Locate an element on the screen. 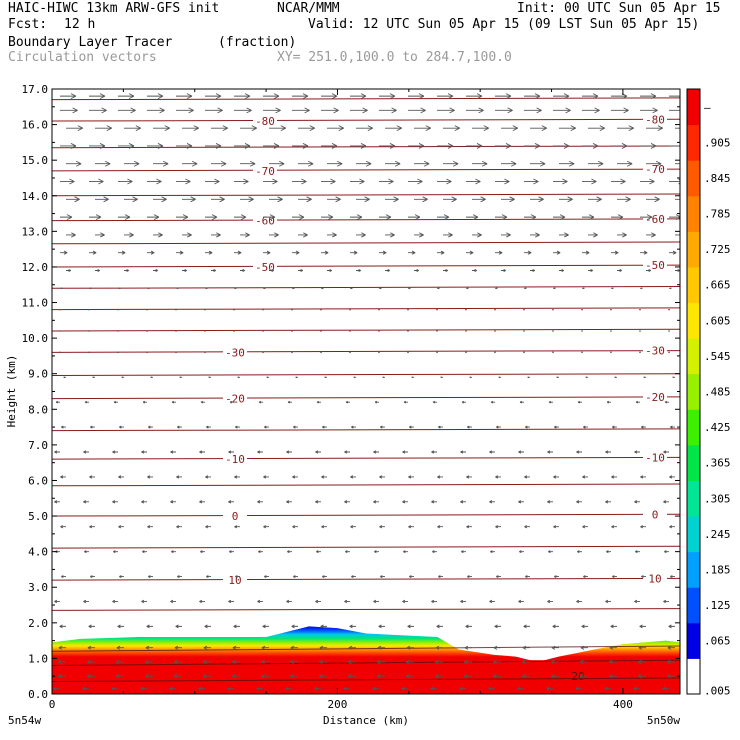 The width and height of the screenshot is (740, 740). contour-label: -30 is located at coordinates (235, 352).